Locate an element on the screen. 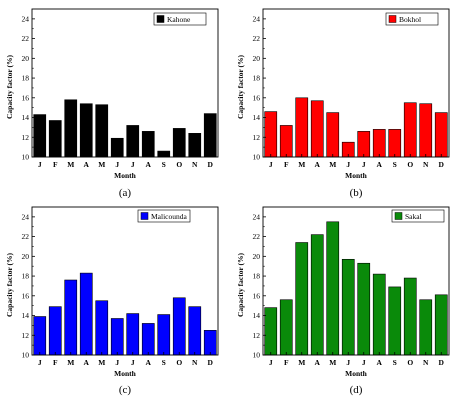  x-axis-title: Month is located at coordinates (356, 175).